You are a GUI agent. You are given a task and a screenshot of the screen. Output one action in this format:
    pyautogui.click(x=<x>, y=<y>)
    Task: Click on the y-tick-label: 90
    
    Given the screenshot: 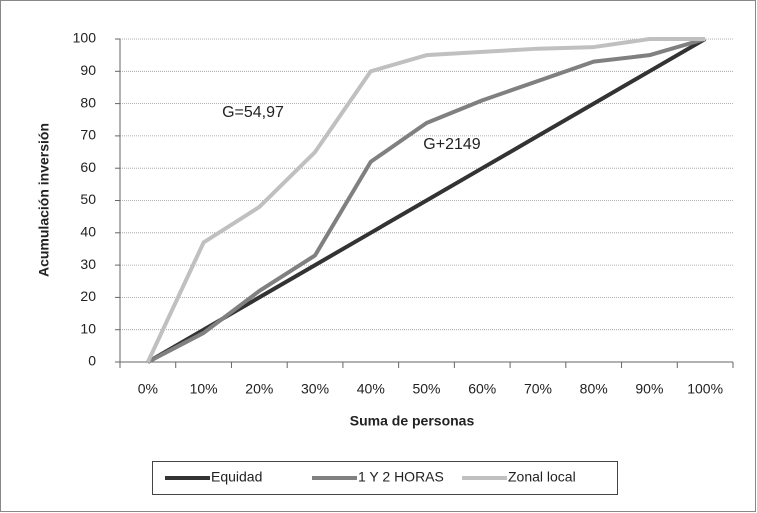 What is the action you would take?
    pyautogui.click(x=88, y=70)
    